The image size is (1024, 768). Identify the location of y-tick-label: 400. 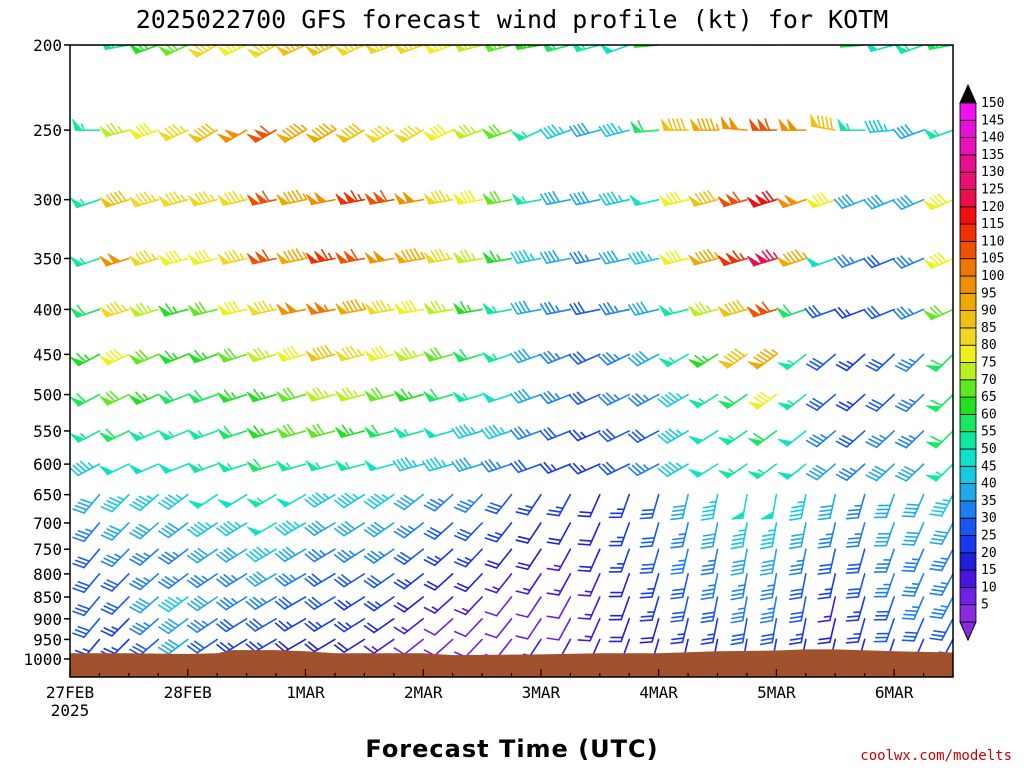
(47, 309).